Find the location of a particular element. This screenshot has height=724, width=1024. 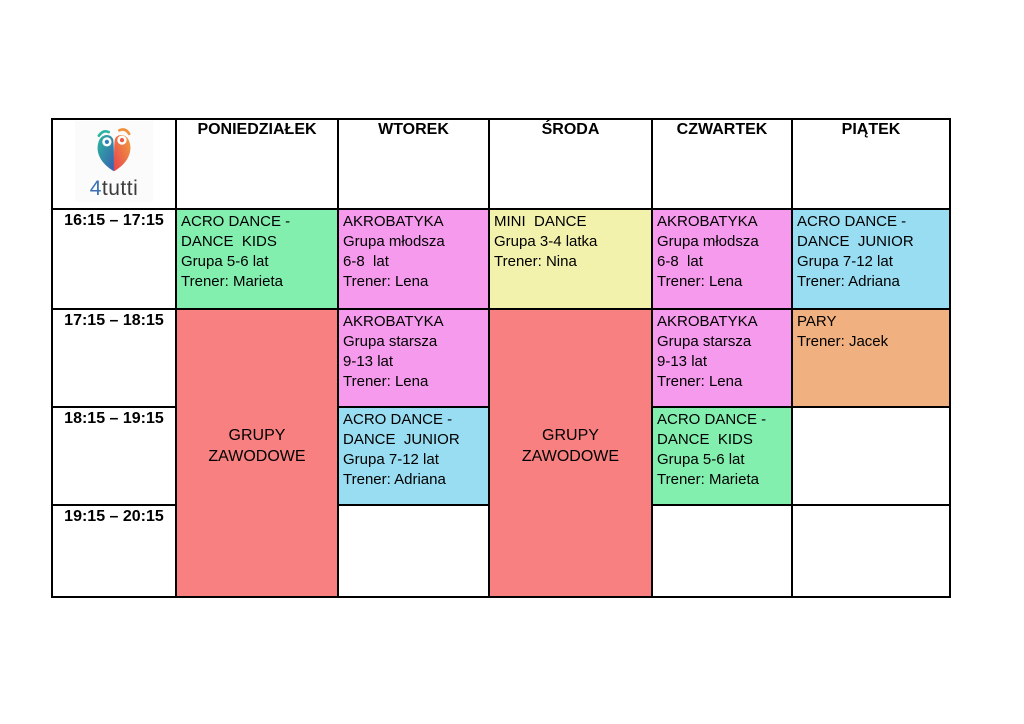

day-header-monday: PONIEDZIAŁEK is located at coordinates (257, 164).